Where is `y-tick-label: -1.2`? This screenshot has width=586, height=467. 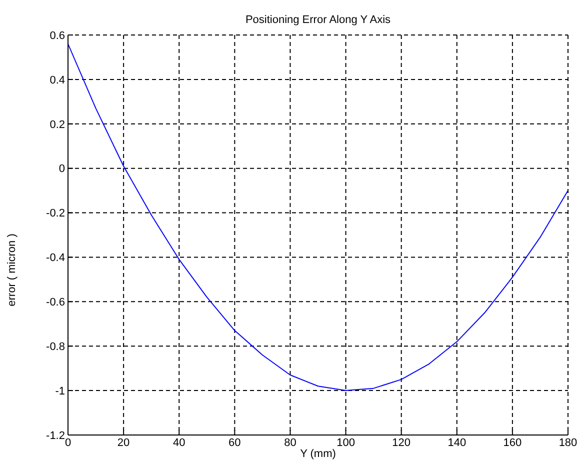 y-tick-label: -1.2 is located at coordinates (55, 436).